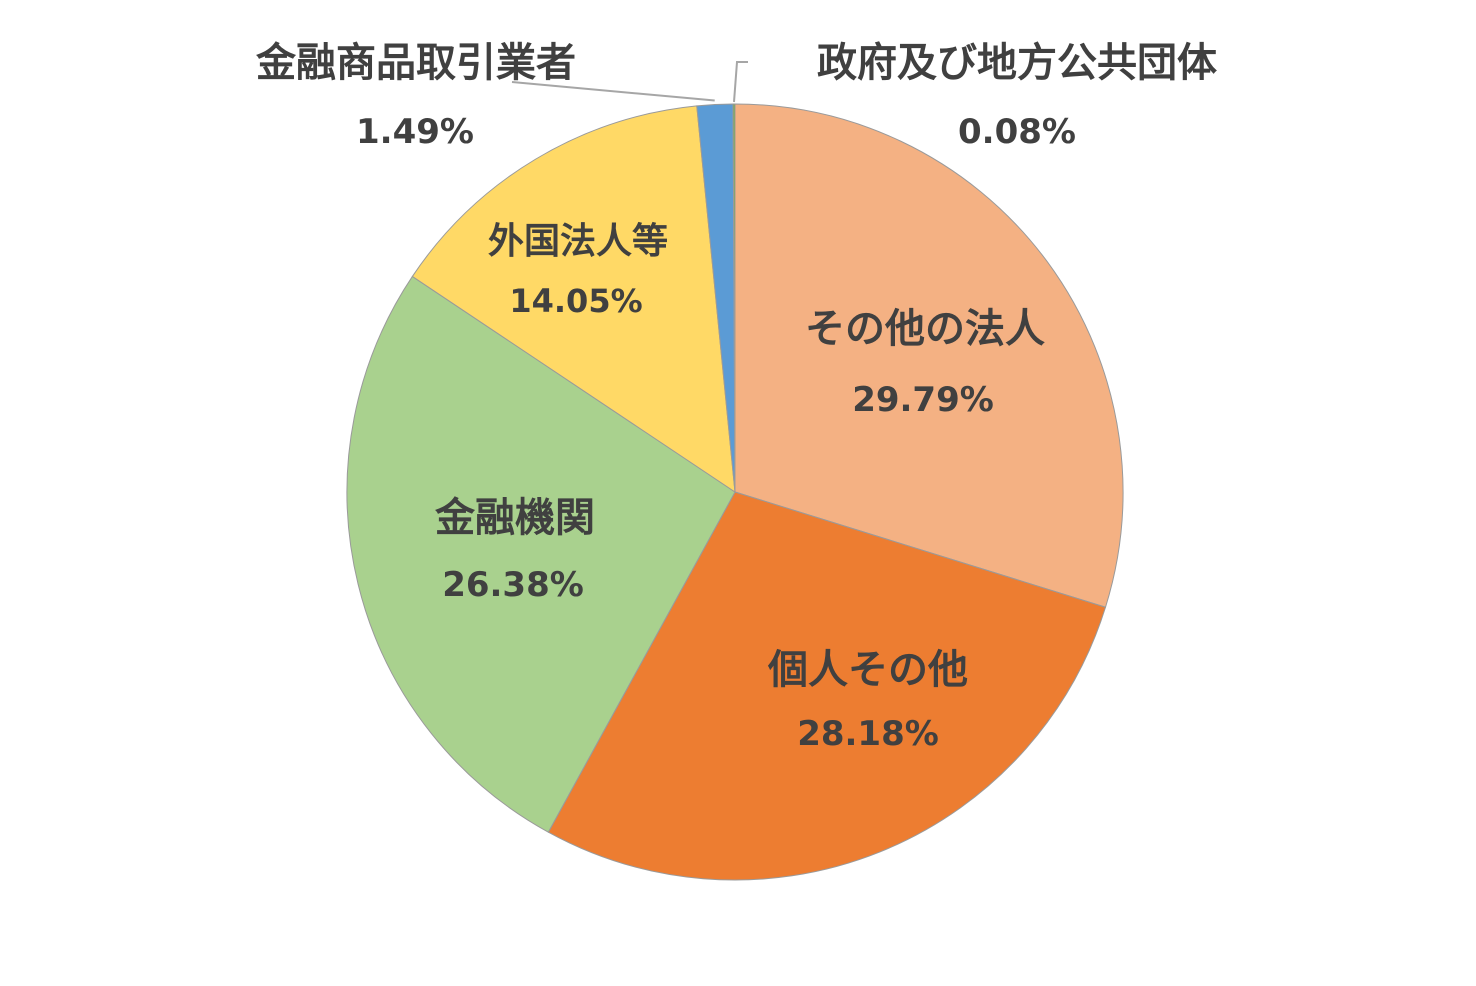  What do you see at coordinates (929, 355) in the screenshot?
I see `pie-slice-other-corporations` at bounding box center [929, 355].